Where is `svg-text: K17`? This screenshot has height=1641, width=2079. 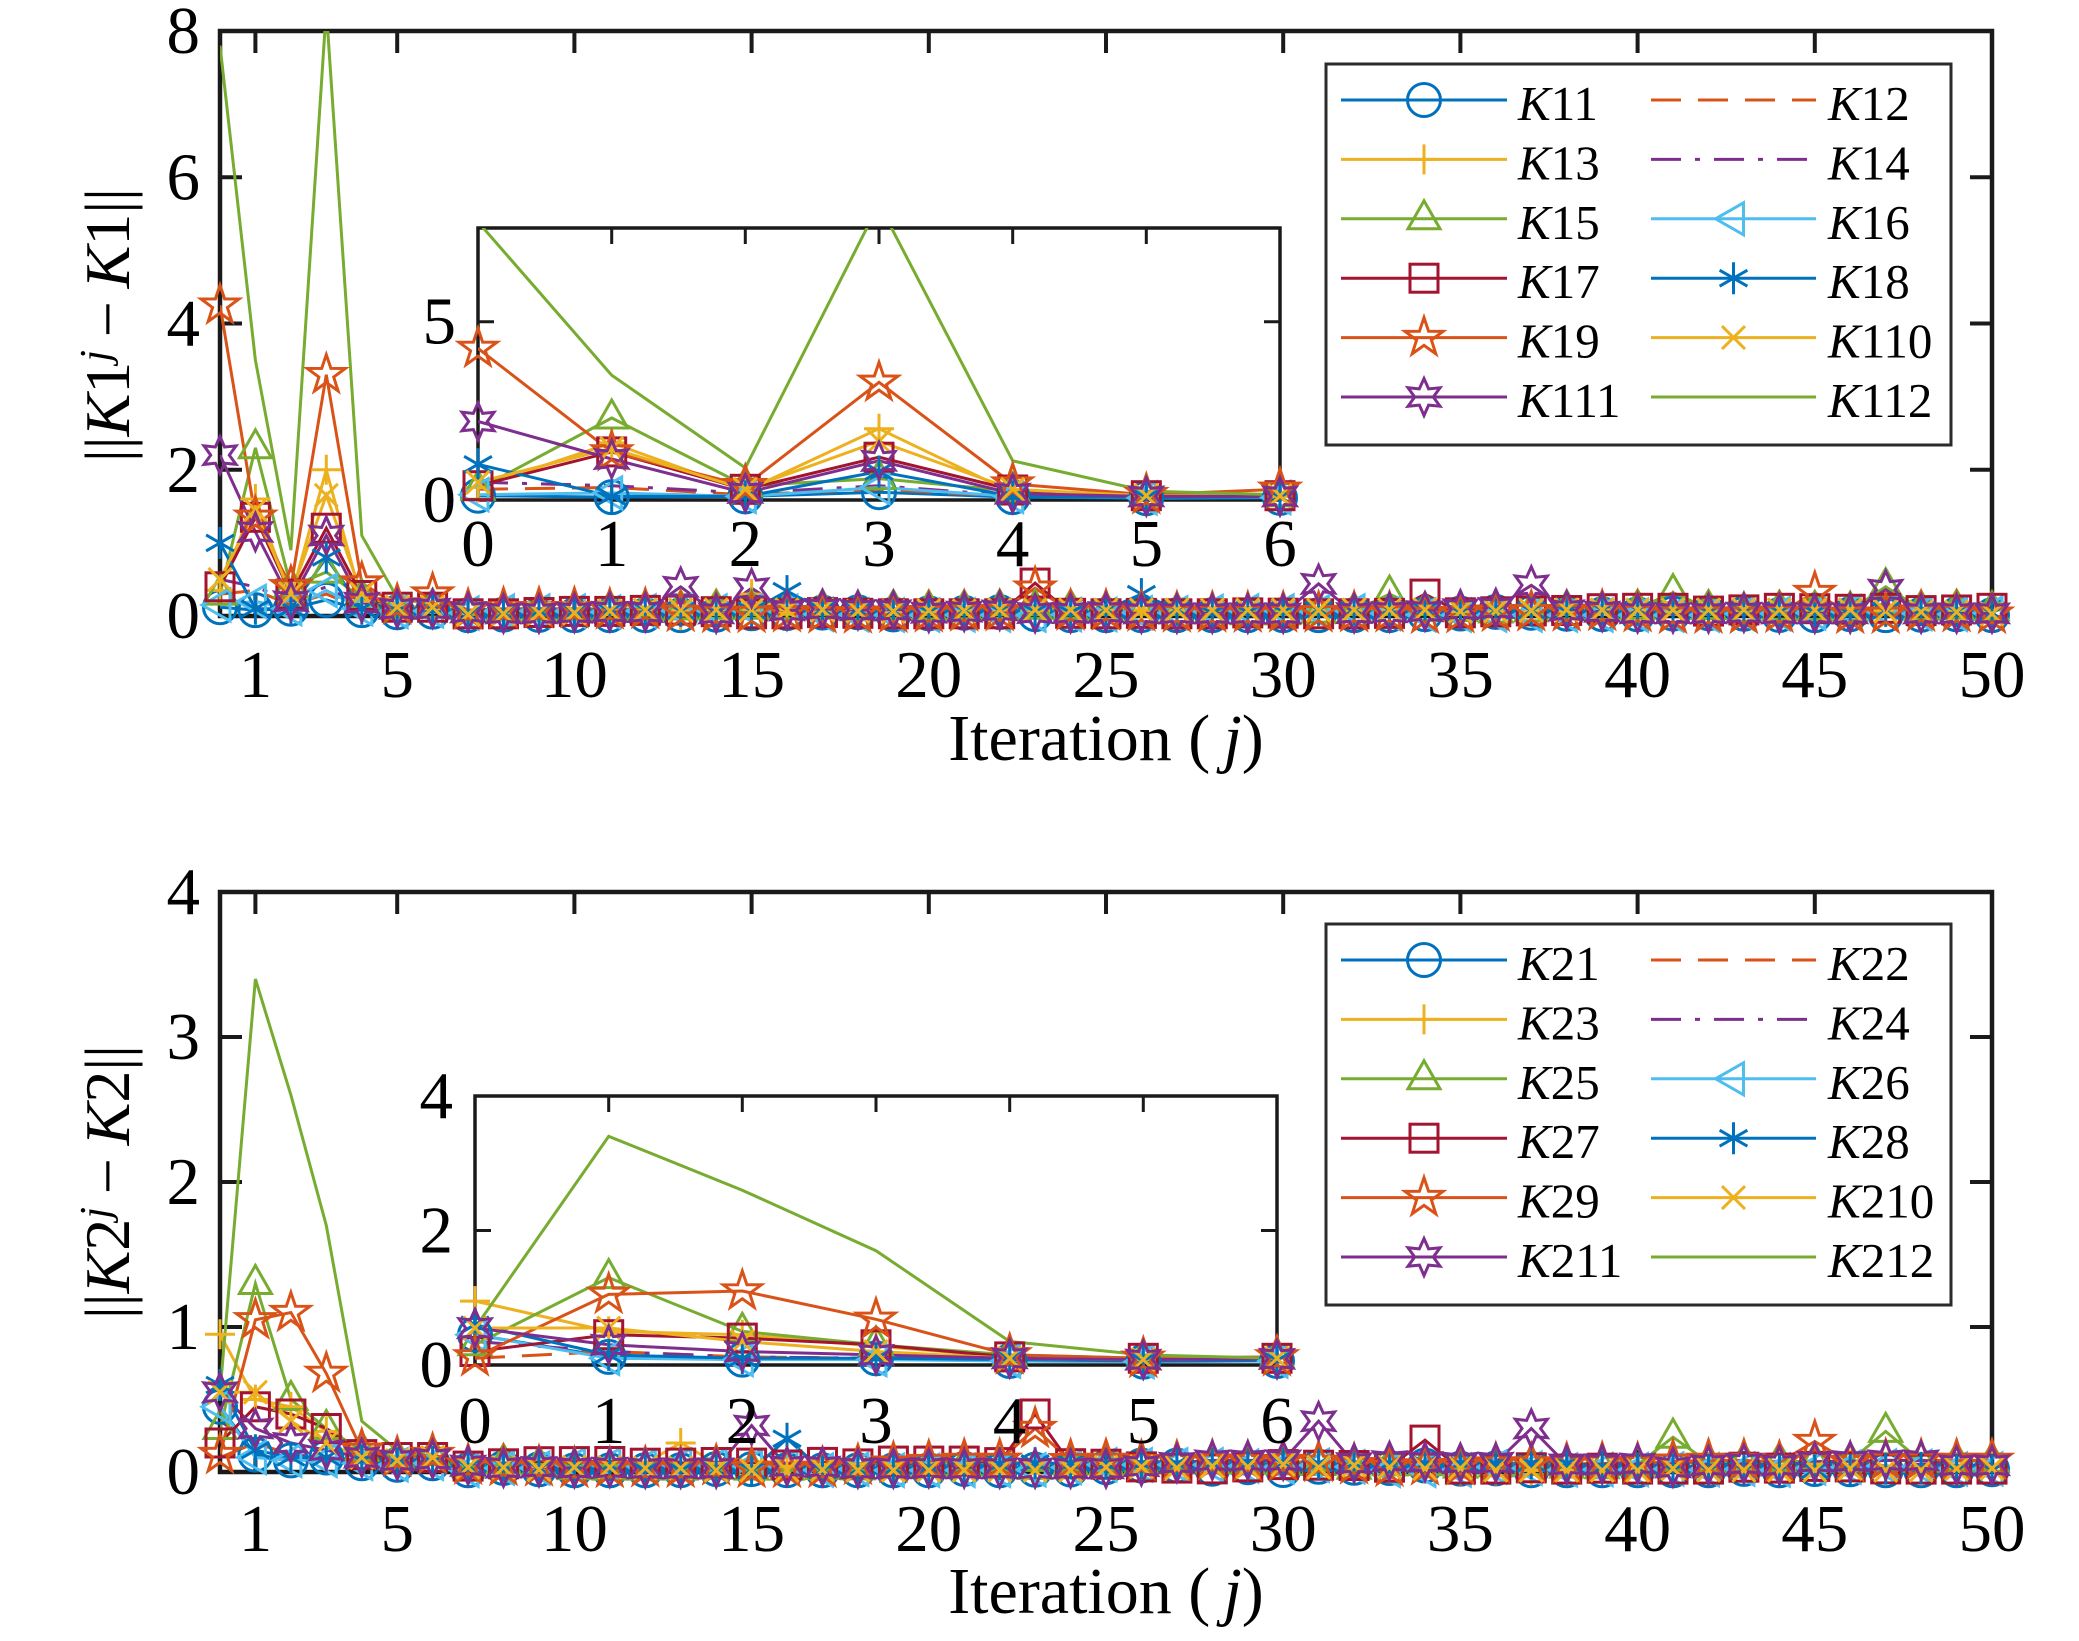 svg-text: K17 is located at coordinates (1558, 281).